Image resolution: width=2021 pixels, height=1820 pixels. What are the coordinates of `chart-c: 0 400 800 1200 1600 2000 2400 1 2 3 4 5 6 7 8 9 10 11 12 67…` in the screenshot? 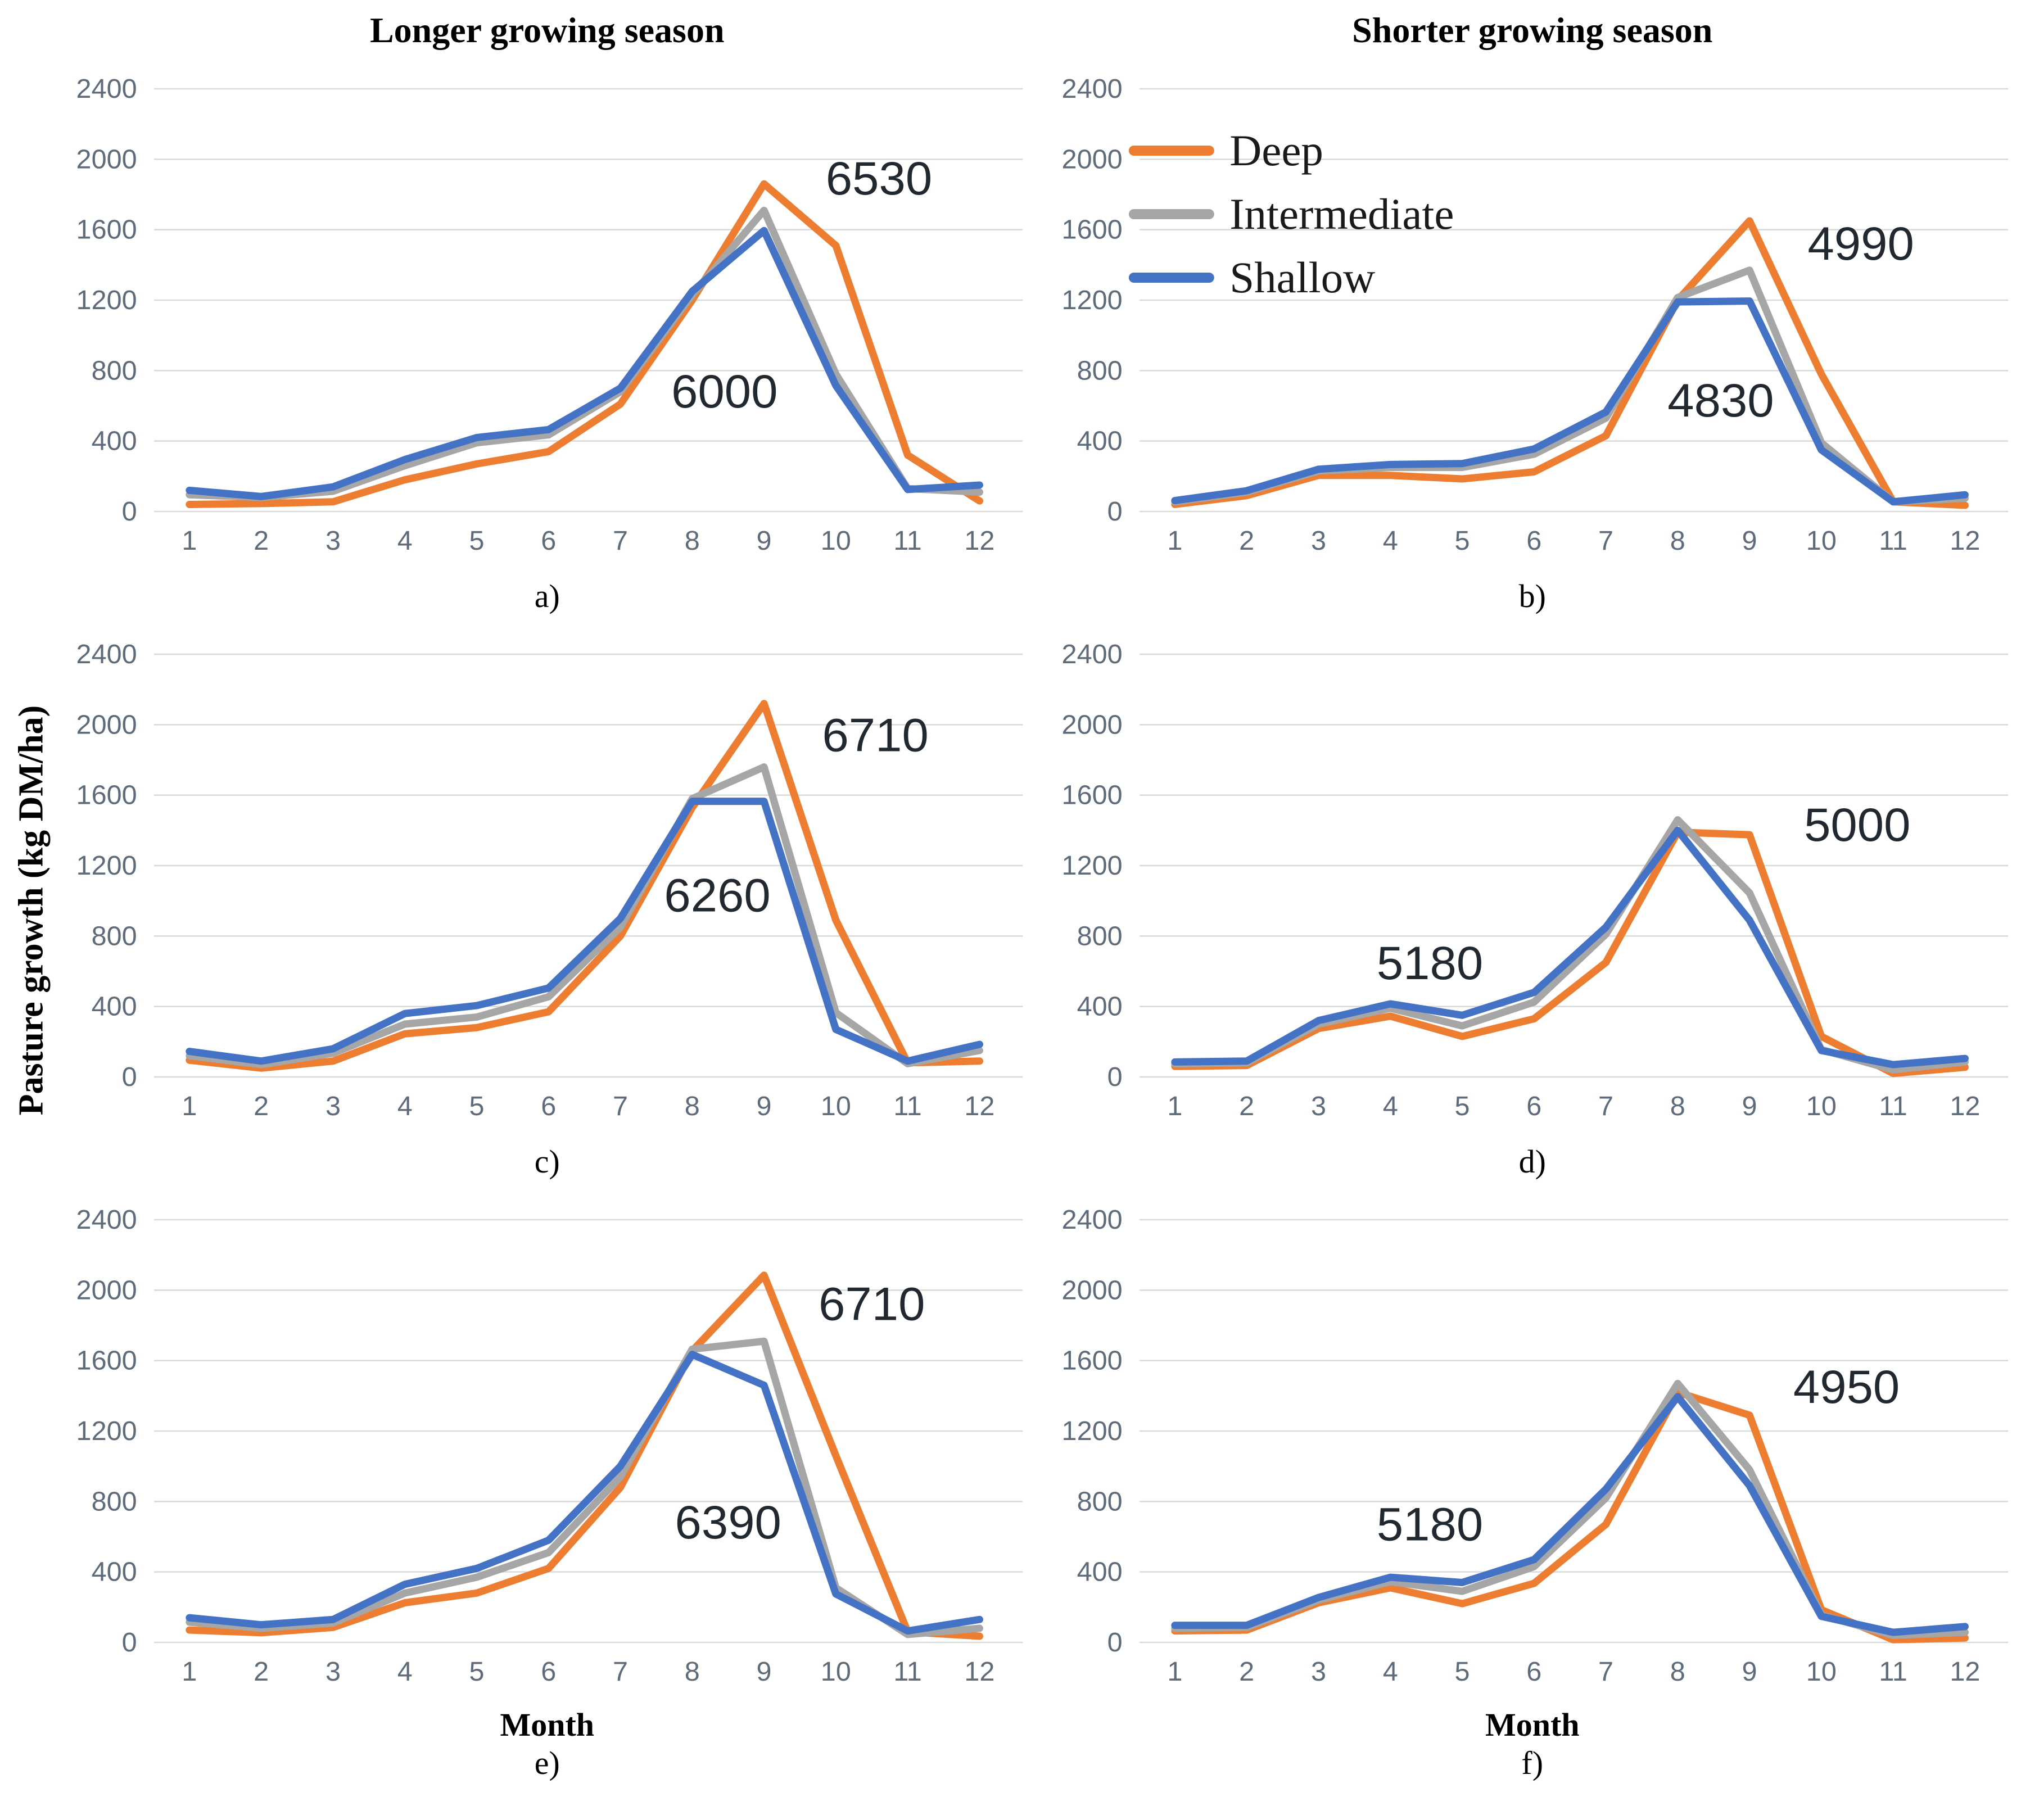 It's located at (547, 903).